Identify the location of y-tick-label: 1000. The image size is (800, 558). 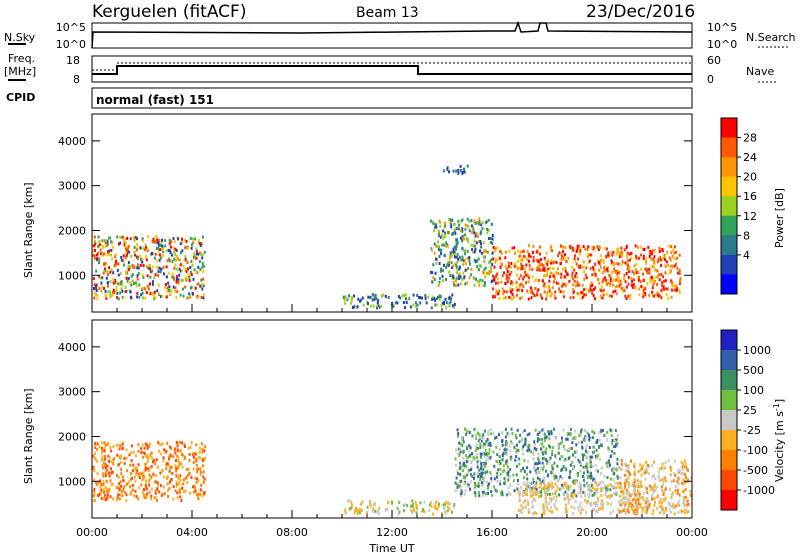
(72, 481).